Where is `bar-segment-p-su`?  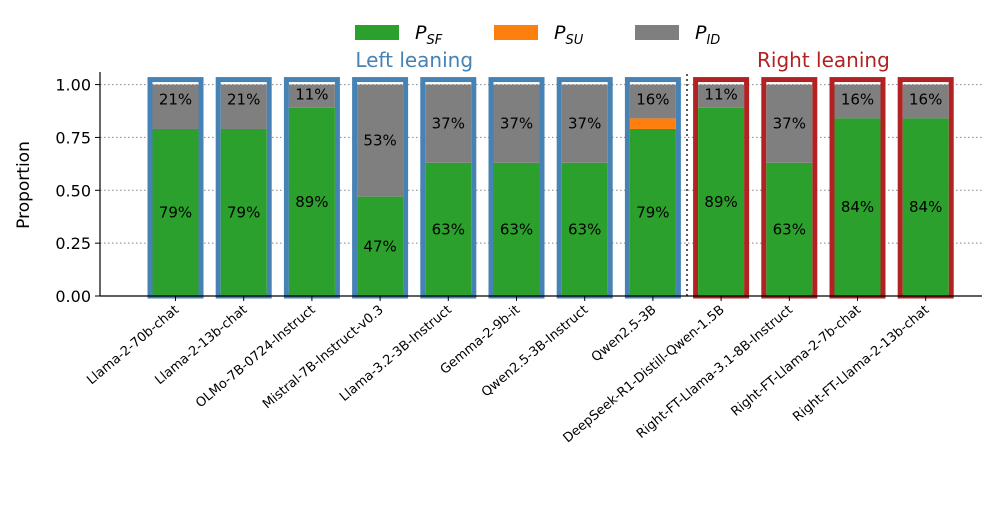
bar-segment-p-su is located at coordinates (652, 123).